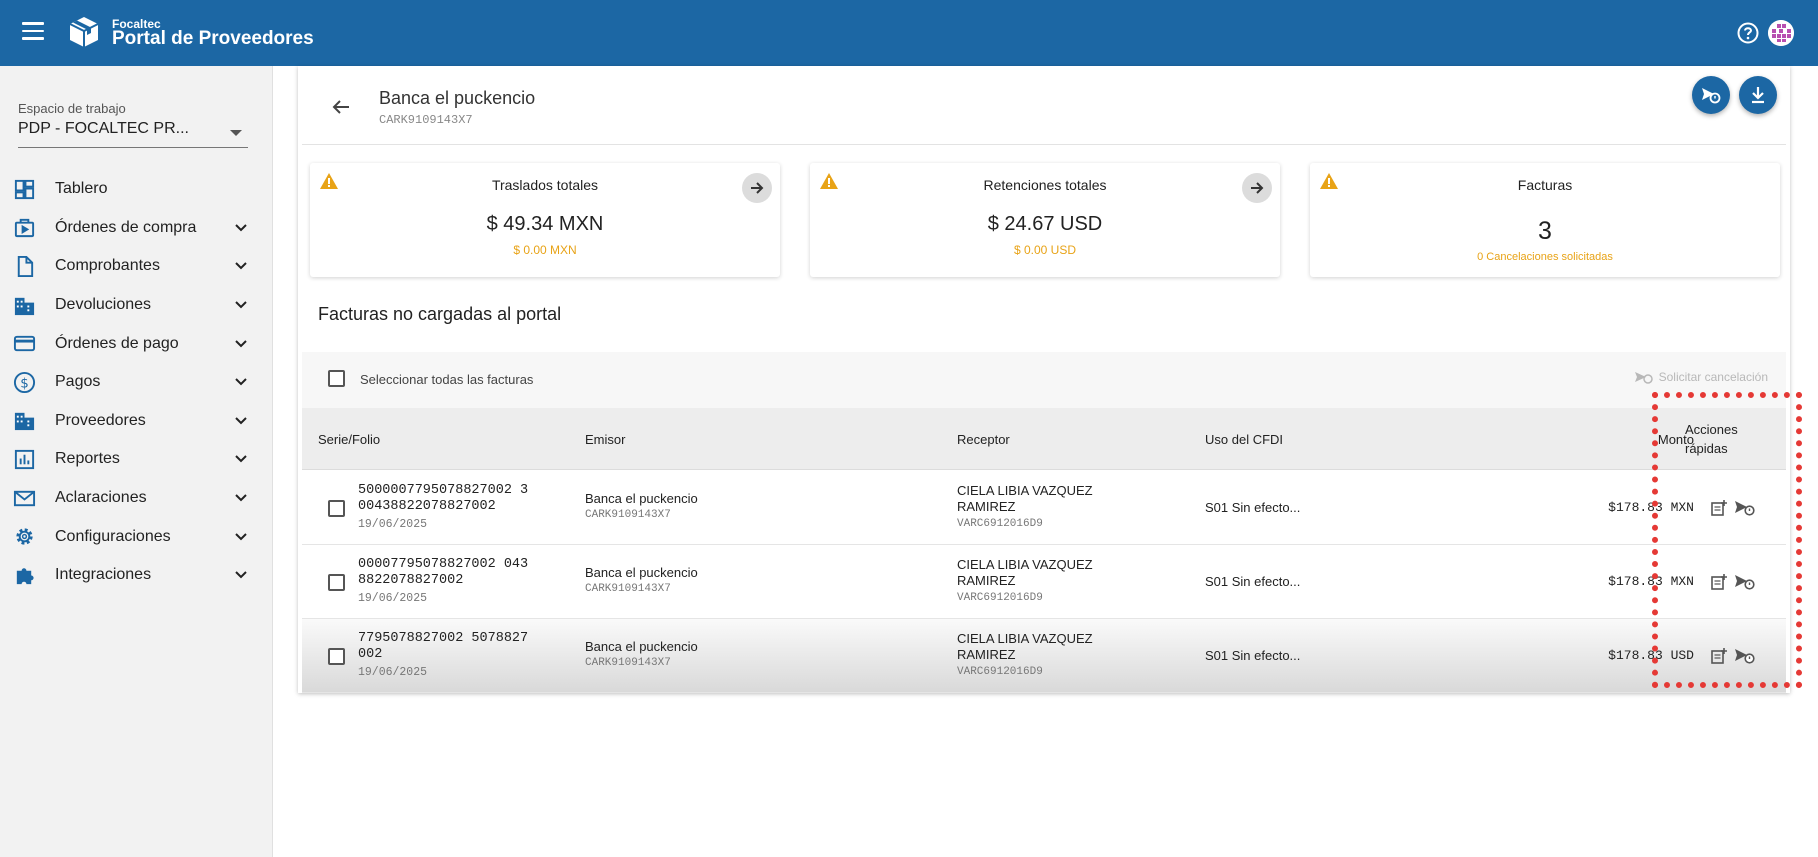 This screenshot has height=857, width=1818. What do you see at coordinates (103, 575) in the screenshot?
I see `sidebar-item-label: Integraciones` at bounding box center [103, 575].